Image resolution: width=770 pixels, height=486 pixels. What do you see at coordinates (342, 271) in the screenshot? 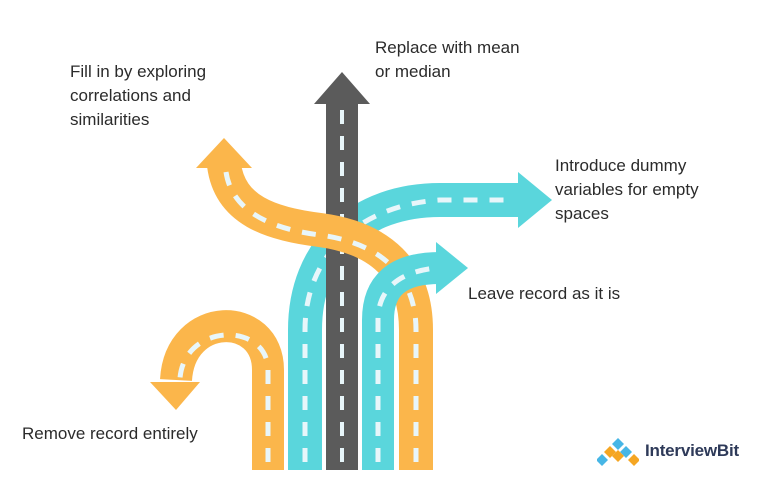
I see `road-replace-mean` at bounding box center [342, 271].